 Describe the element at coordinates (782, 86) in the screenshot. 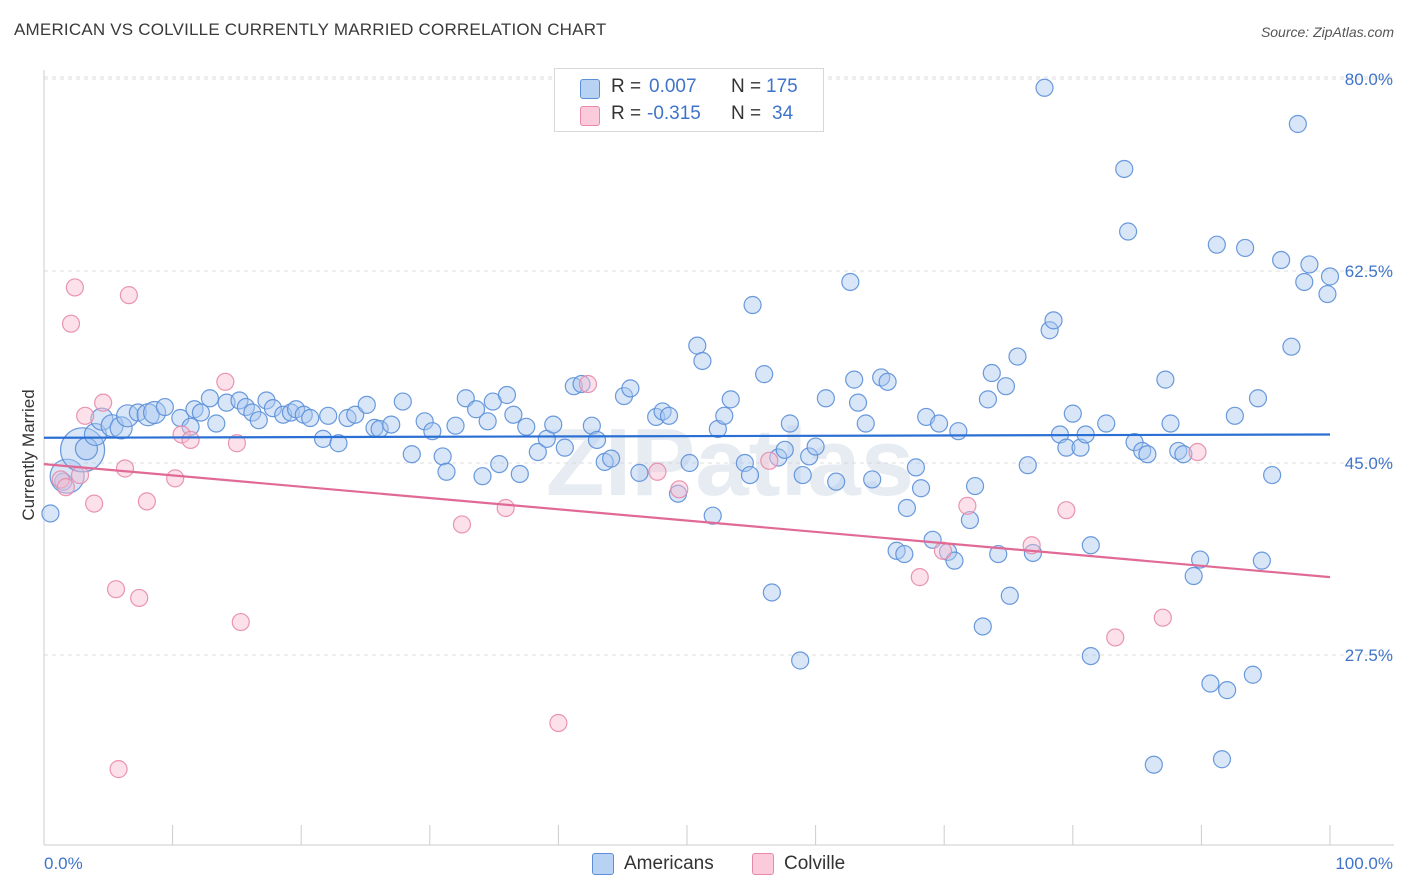

I see `n-value: 175` at that location.